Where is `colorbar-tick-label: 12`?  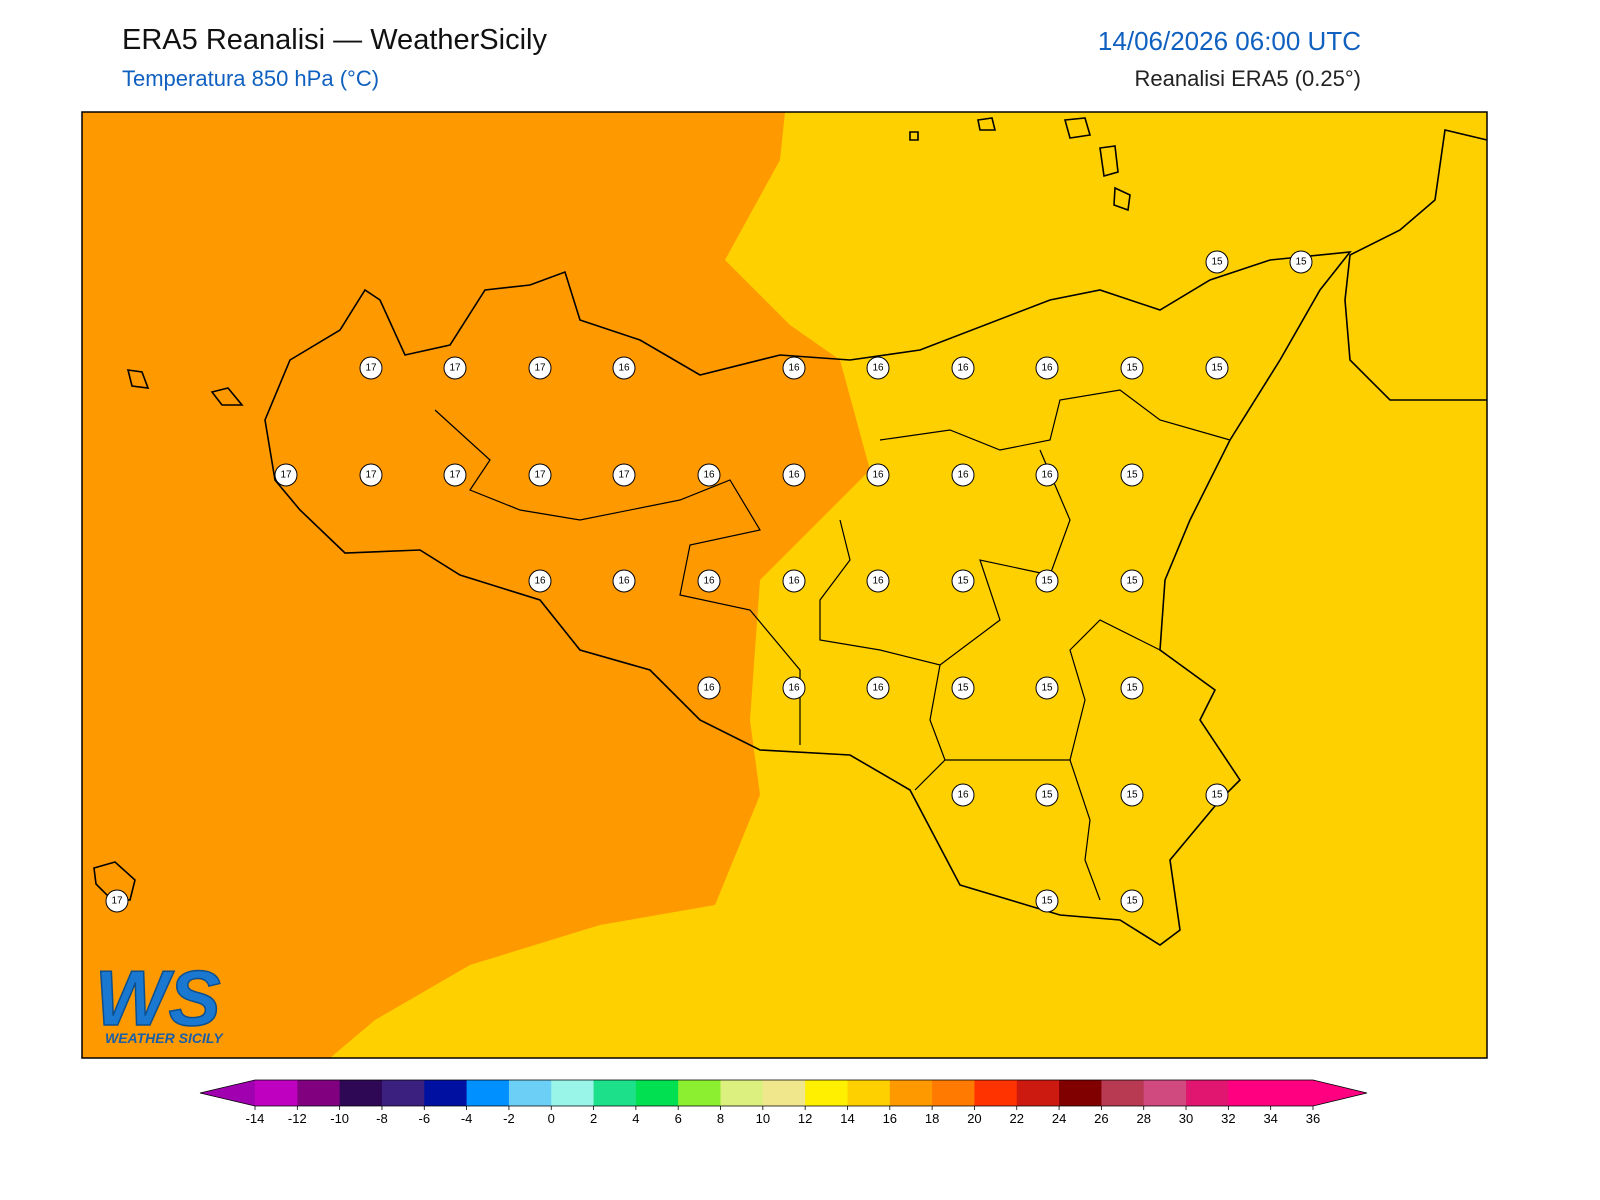
colorbar-tick-label: 12 is located at coordinates (805, 1118).